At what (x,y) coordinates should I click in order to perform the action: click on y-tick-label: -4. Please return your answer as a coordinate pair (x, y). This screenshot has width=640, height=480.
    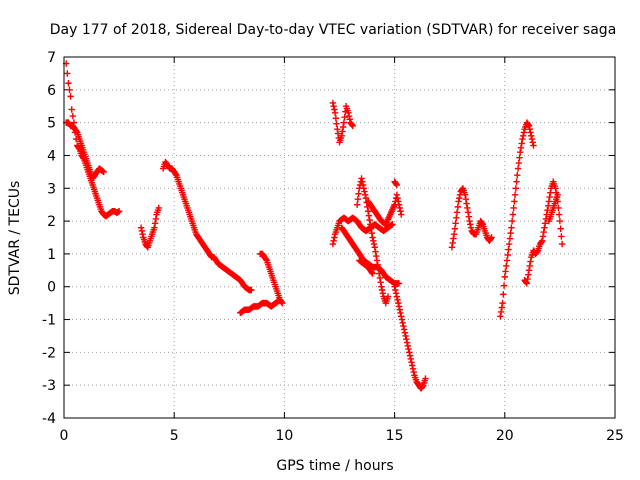
    Looking at the image, I should click on (49, 419).